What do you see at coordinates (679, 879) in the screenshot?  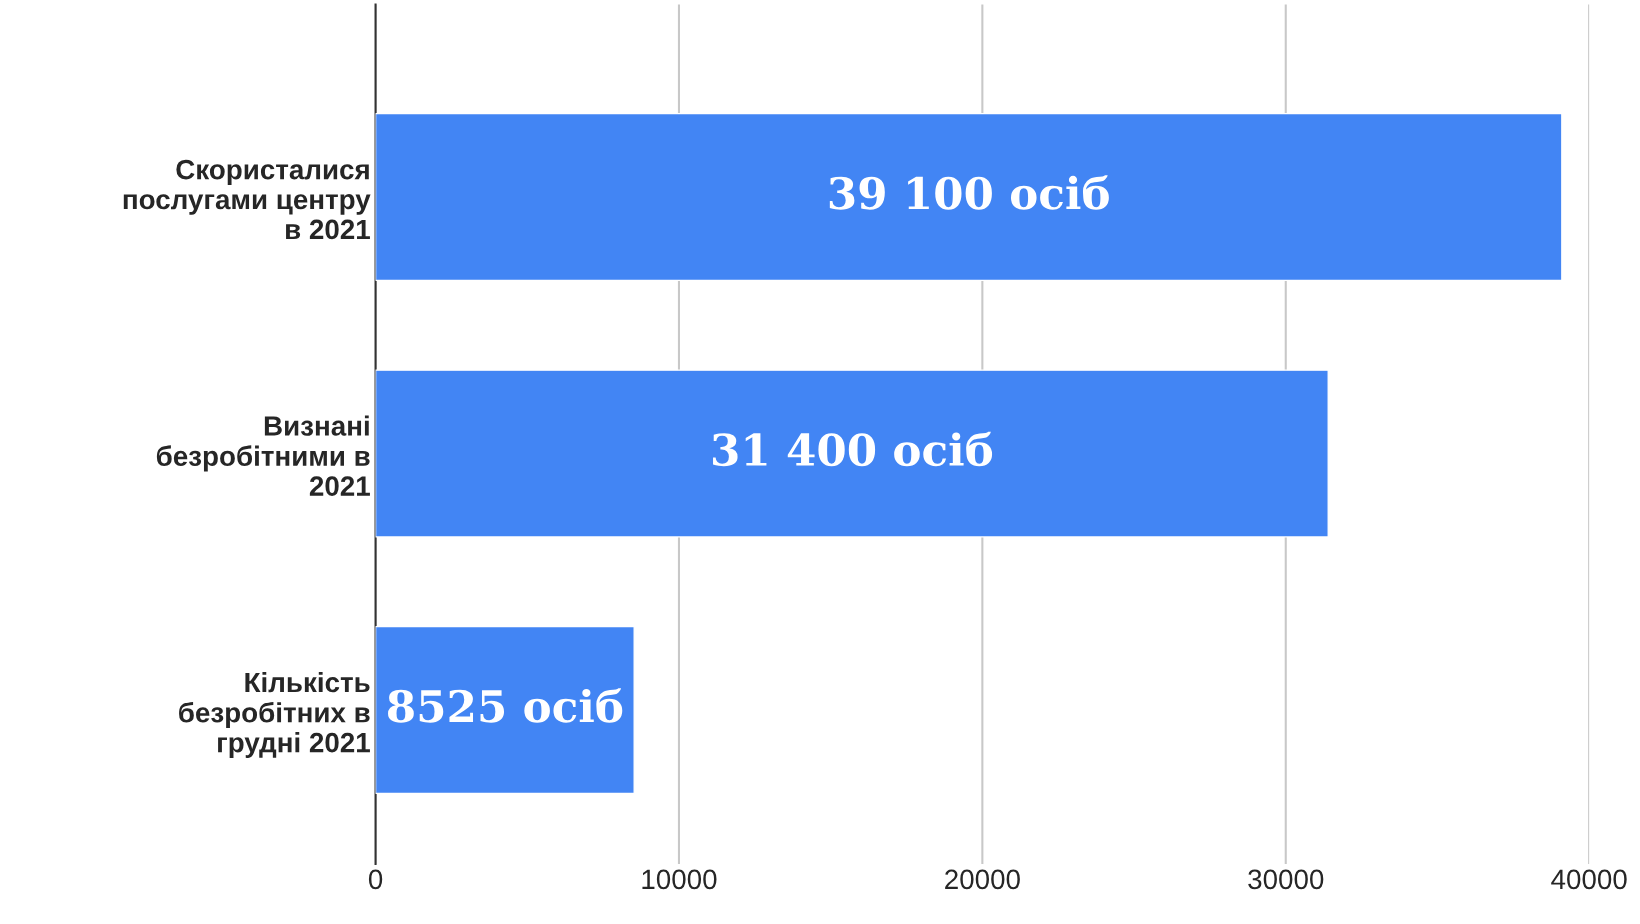 I see `x-tick-label: 10000` at bounding box center [679, 879].